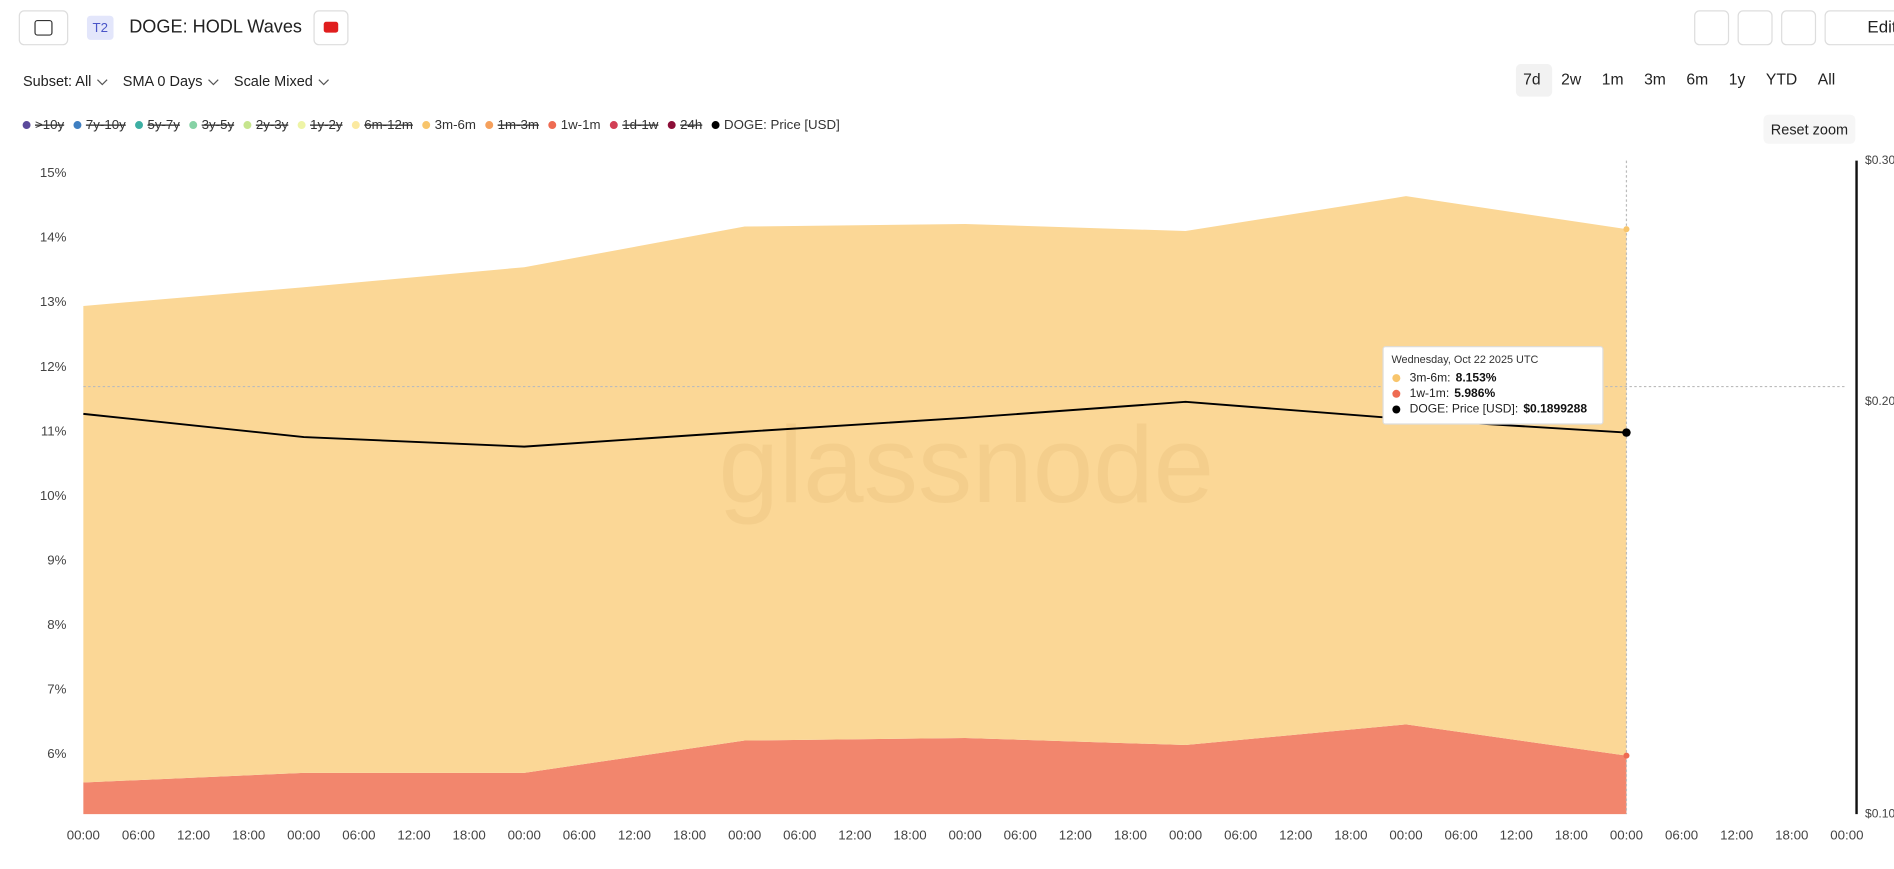 This screenshot has width=1894, height=869. I want to click on range-button: 6m, so click(1697, 79).